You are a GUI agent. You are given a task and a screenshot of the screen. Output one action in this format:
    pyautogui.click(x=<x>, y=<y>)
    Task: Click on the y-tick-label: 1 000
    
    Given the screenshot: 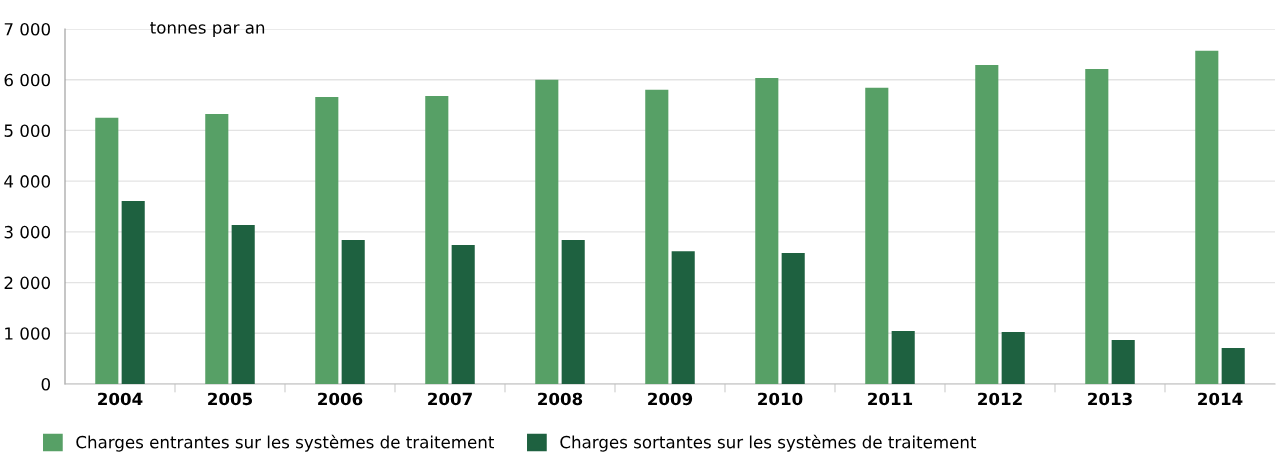 What is the action you would take?
    pyautogui.click(x=27, y=333)
    